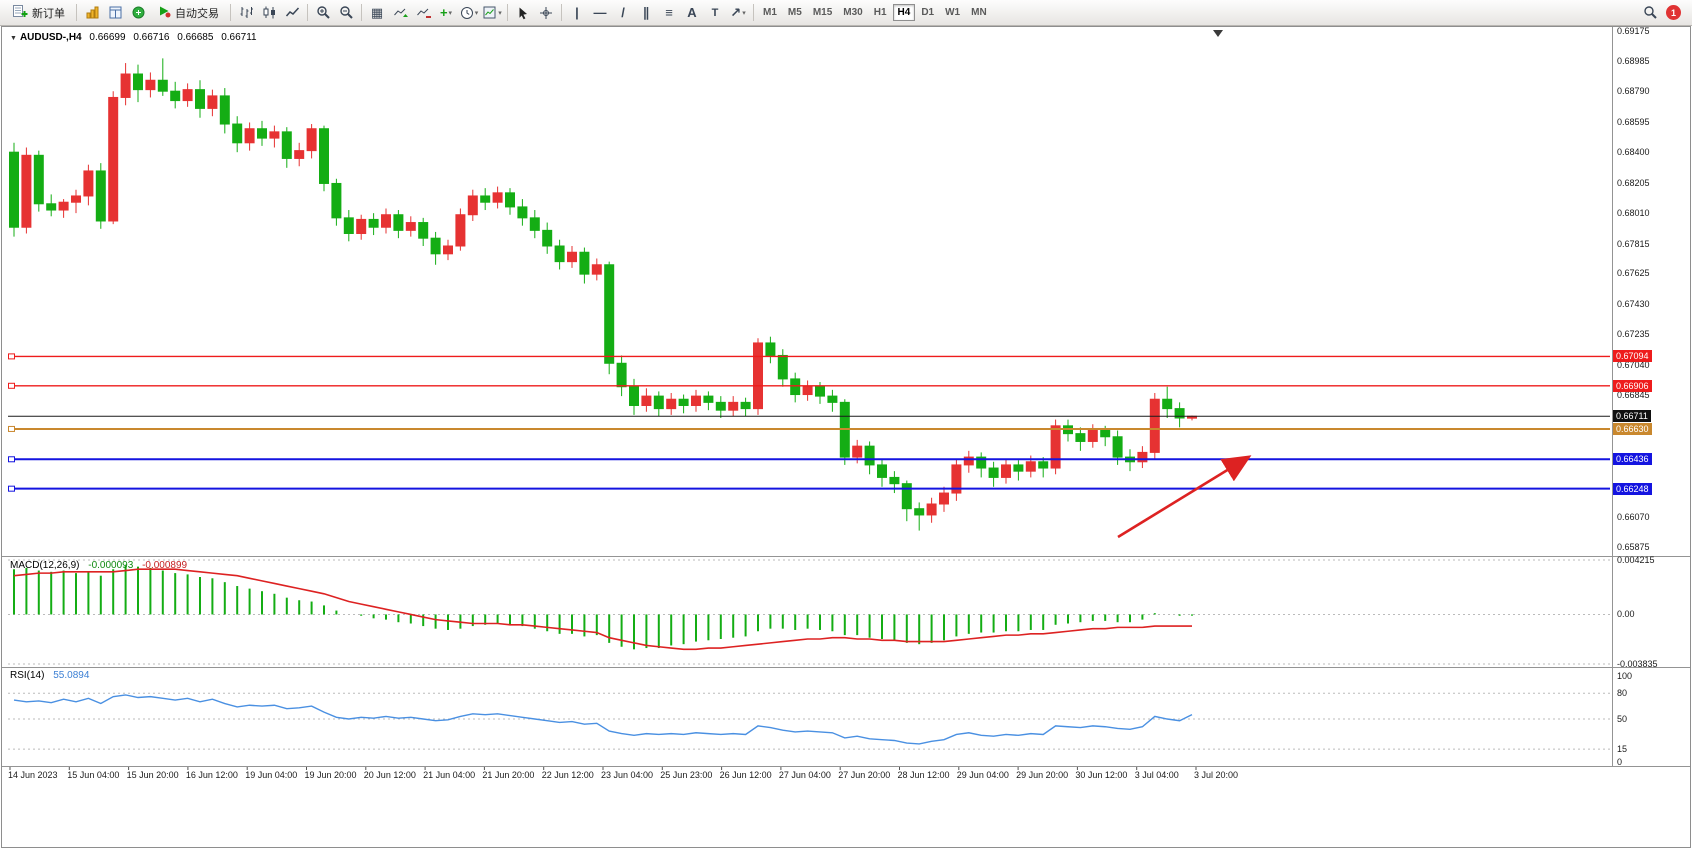 This screenshot has height=849, width=1692. What do you see at coordinates (1673, 12) in the screenshot?
I see `notification-badge: 1` at bounding box center [1673, 12].